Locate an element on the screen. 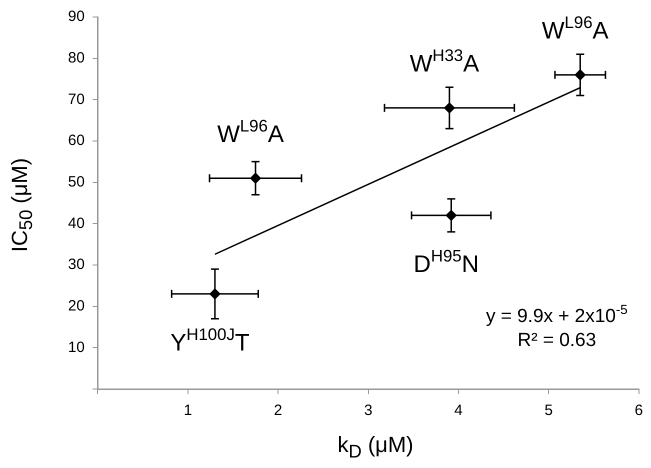  y-tick-label: 80 is located at coordinates (76, 57).